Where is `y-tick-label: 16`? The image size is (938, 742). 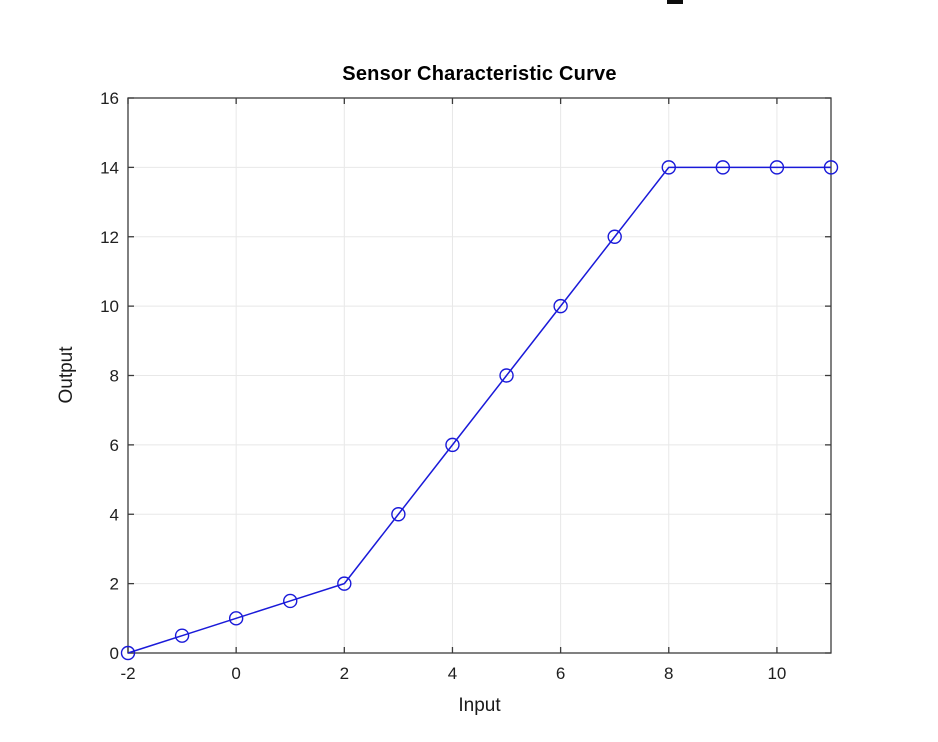
y-tick-label: 16 is located at coordinates (109, 98).